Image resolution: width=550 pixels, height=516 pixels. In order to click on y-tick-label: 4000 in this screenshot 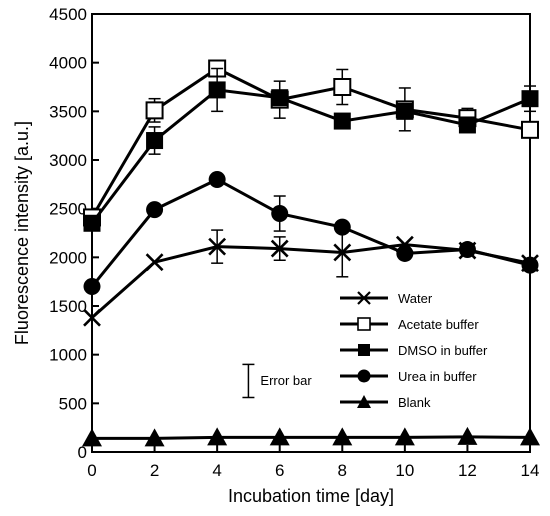, I will do `click(68, 63)`.